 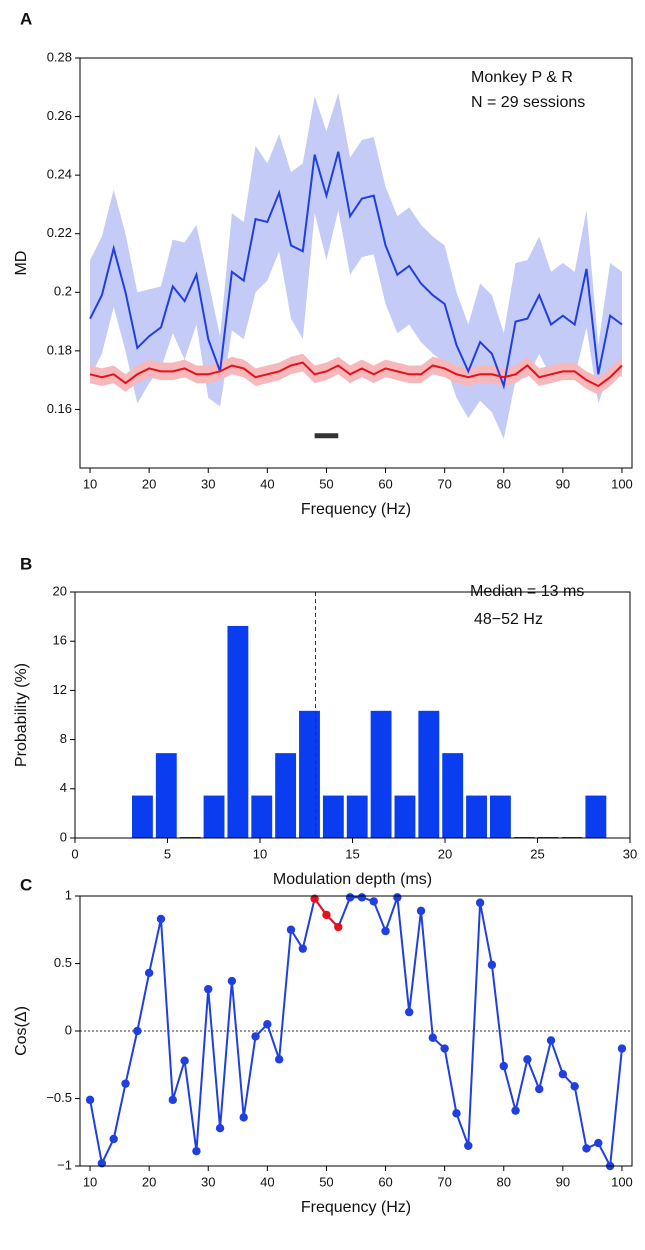 I want to click on y-tick-label: 0.5, so click(x=63, y=962).